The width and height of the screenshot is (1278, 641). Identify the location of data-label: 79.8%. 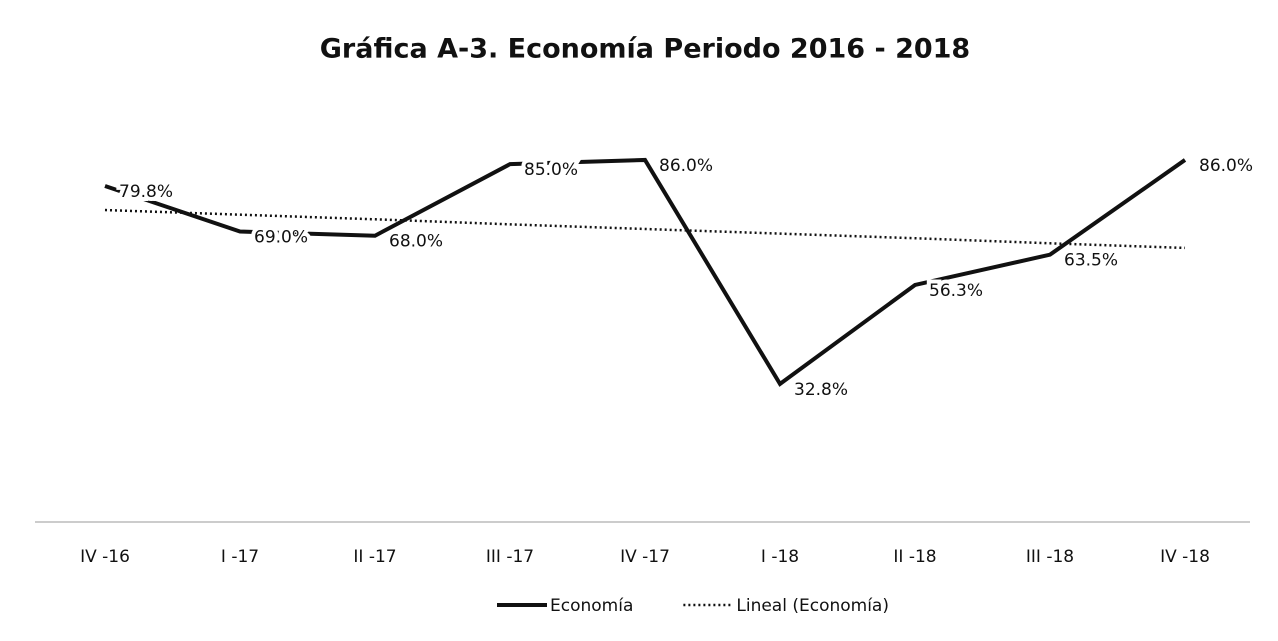
(146, 192).